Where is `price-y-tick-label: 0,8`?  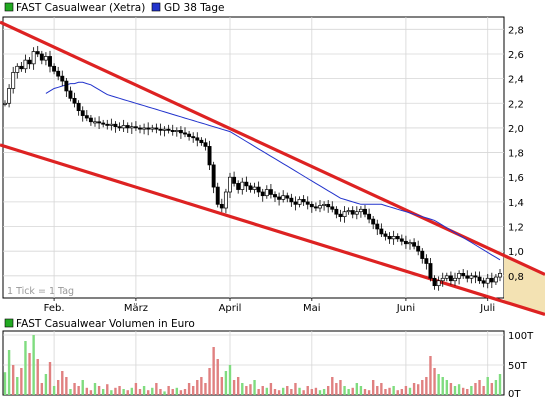
price-y-tick-label: 0,8 is located at coordinates (516, 277).